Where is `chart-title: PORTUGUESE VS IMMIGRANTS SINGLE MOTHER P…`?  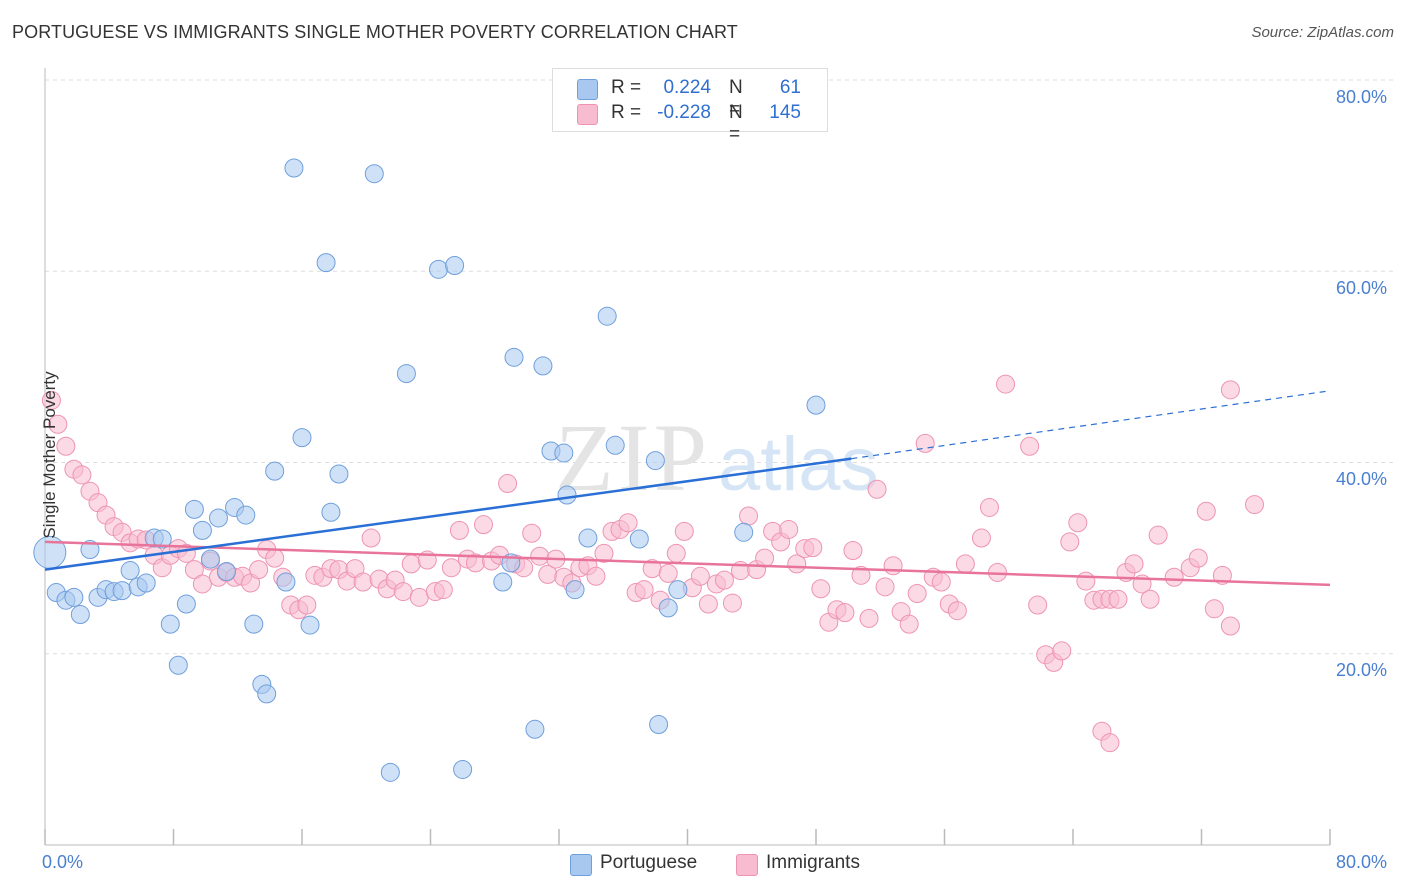 chart-title: PORTUGUESE VS IMMIGRANTS SINGLE MOTHER P… is located at coordinates (375, 32).